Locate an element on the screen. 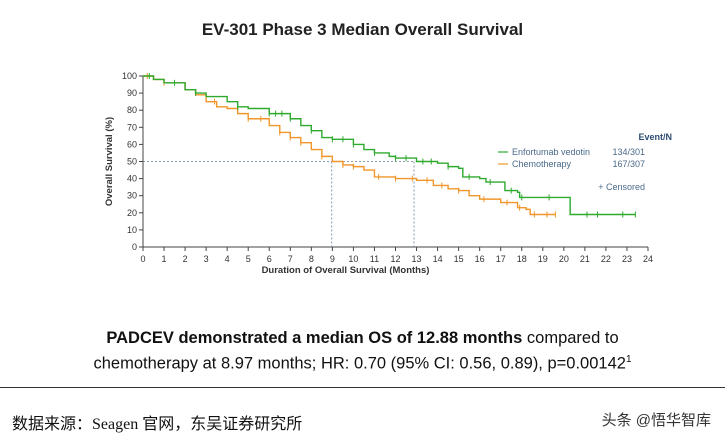 The width and height of the screenshot is (725, 438). x-tick-label: 6 is located at coordinates (269, 259).